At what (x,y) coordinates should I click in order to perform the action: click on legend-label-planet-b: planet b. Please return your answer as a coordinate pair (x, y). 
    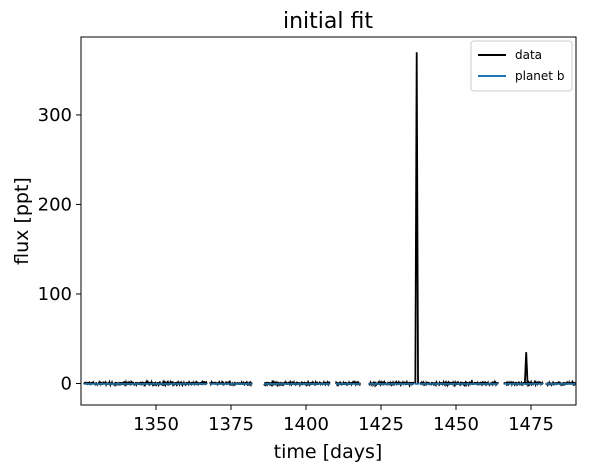
    Looking at the image, I should click on (539, 76).